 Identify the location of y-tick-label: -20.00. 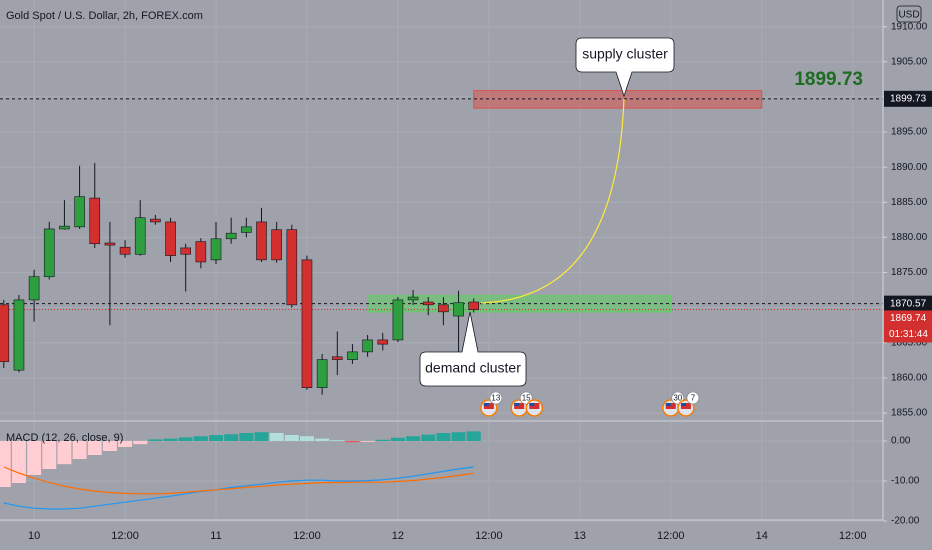
(905, 521).